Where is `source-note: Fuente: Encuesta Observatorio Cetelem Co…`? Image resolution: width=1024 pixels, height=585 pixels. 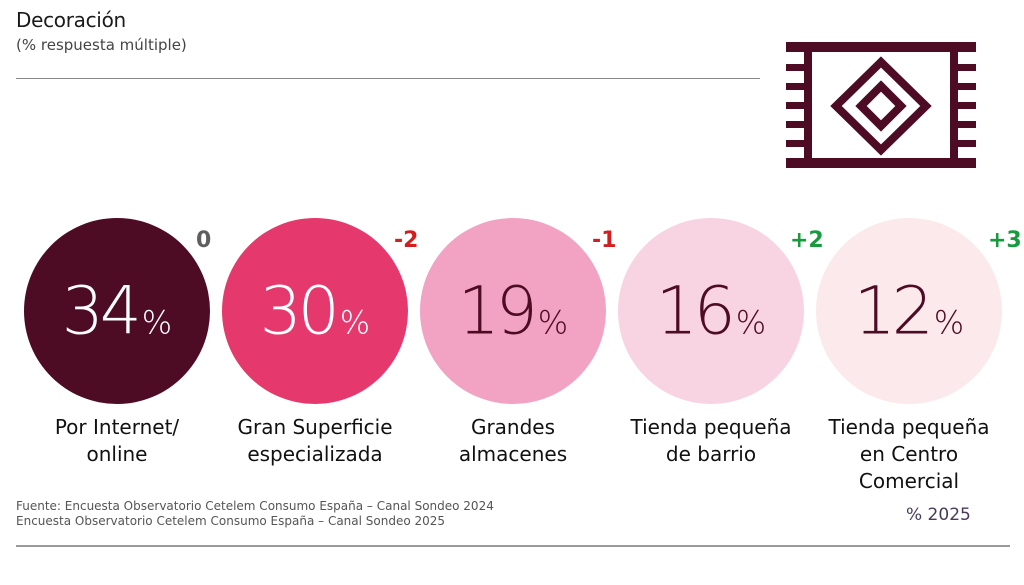
source-note: Fuente: Encuesta Observatorio Cetelem Co… is located at coordinates (255, 514).